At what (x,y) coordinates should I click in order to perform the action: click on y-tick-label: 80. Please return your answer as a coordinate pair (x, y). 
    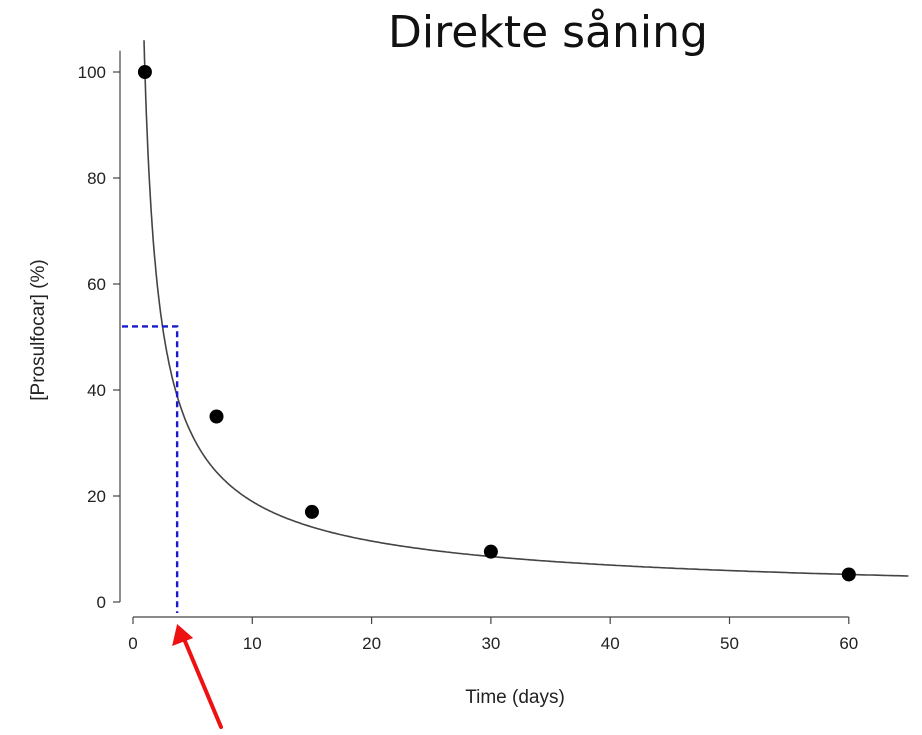
    Looking at the image, I should click on (96, 178).